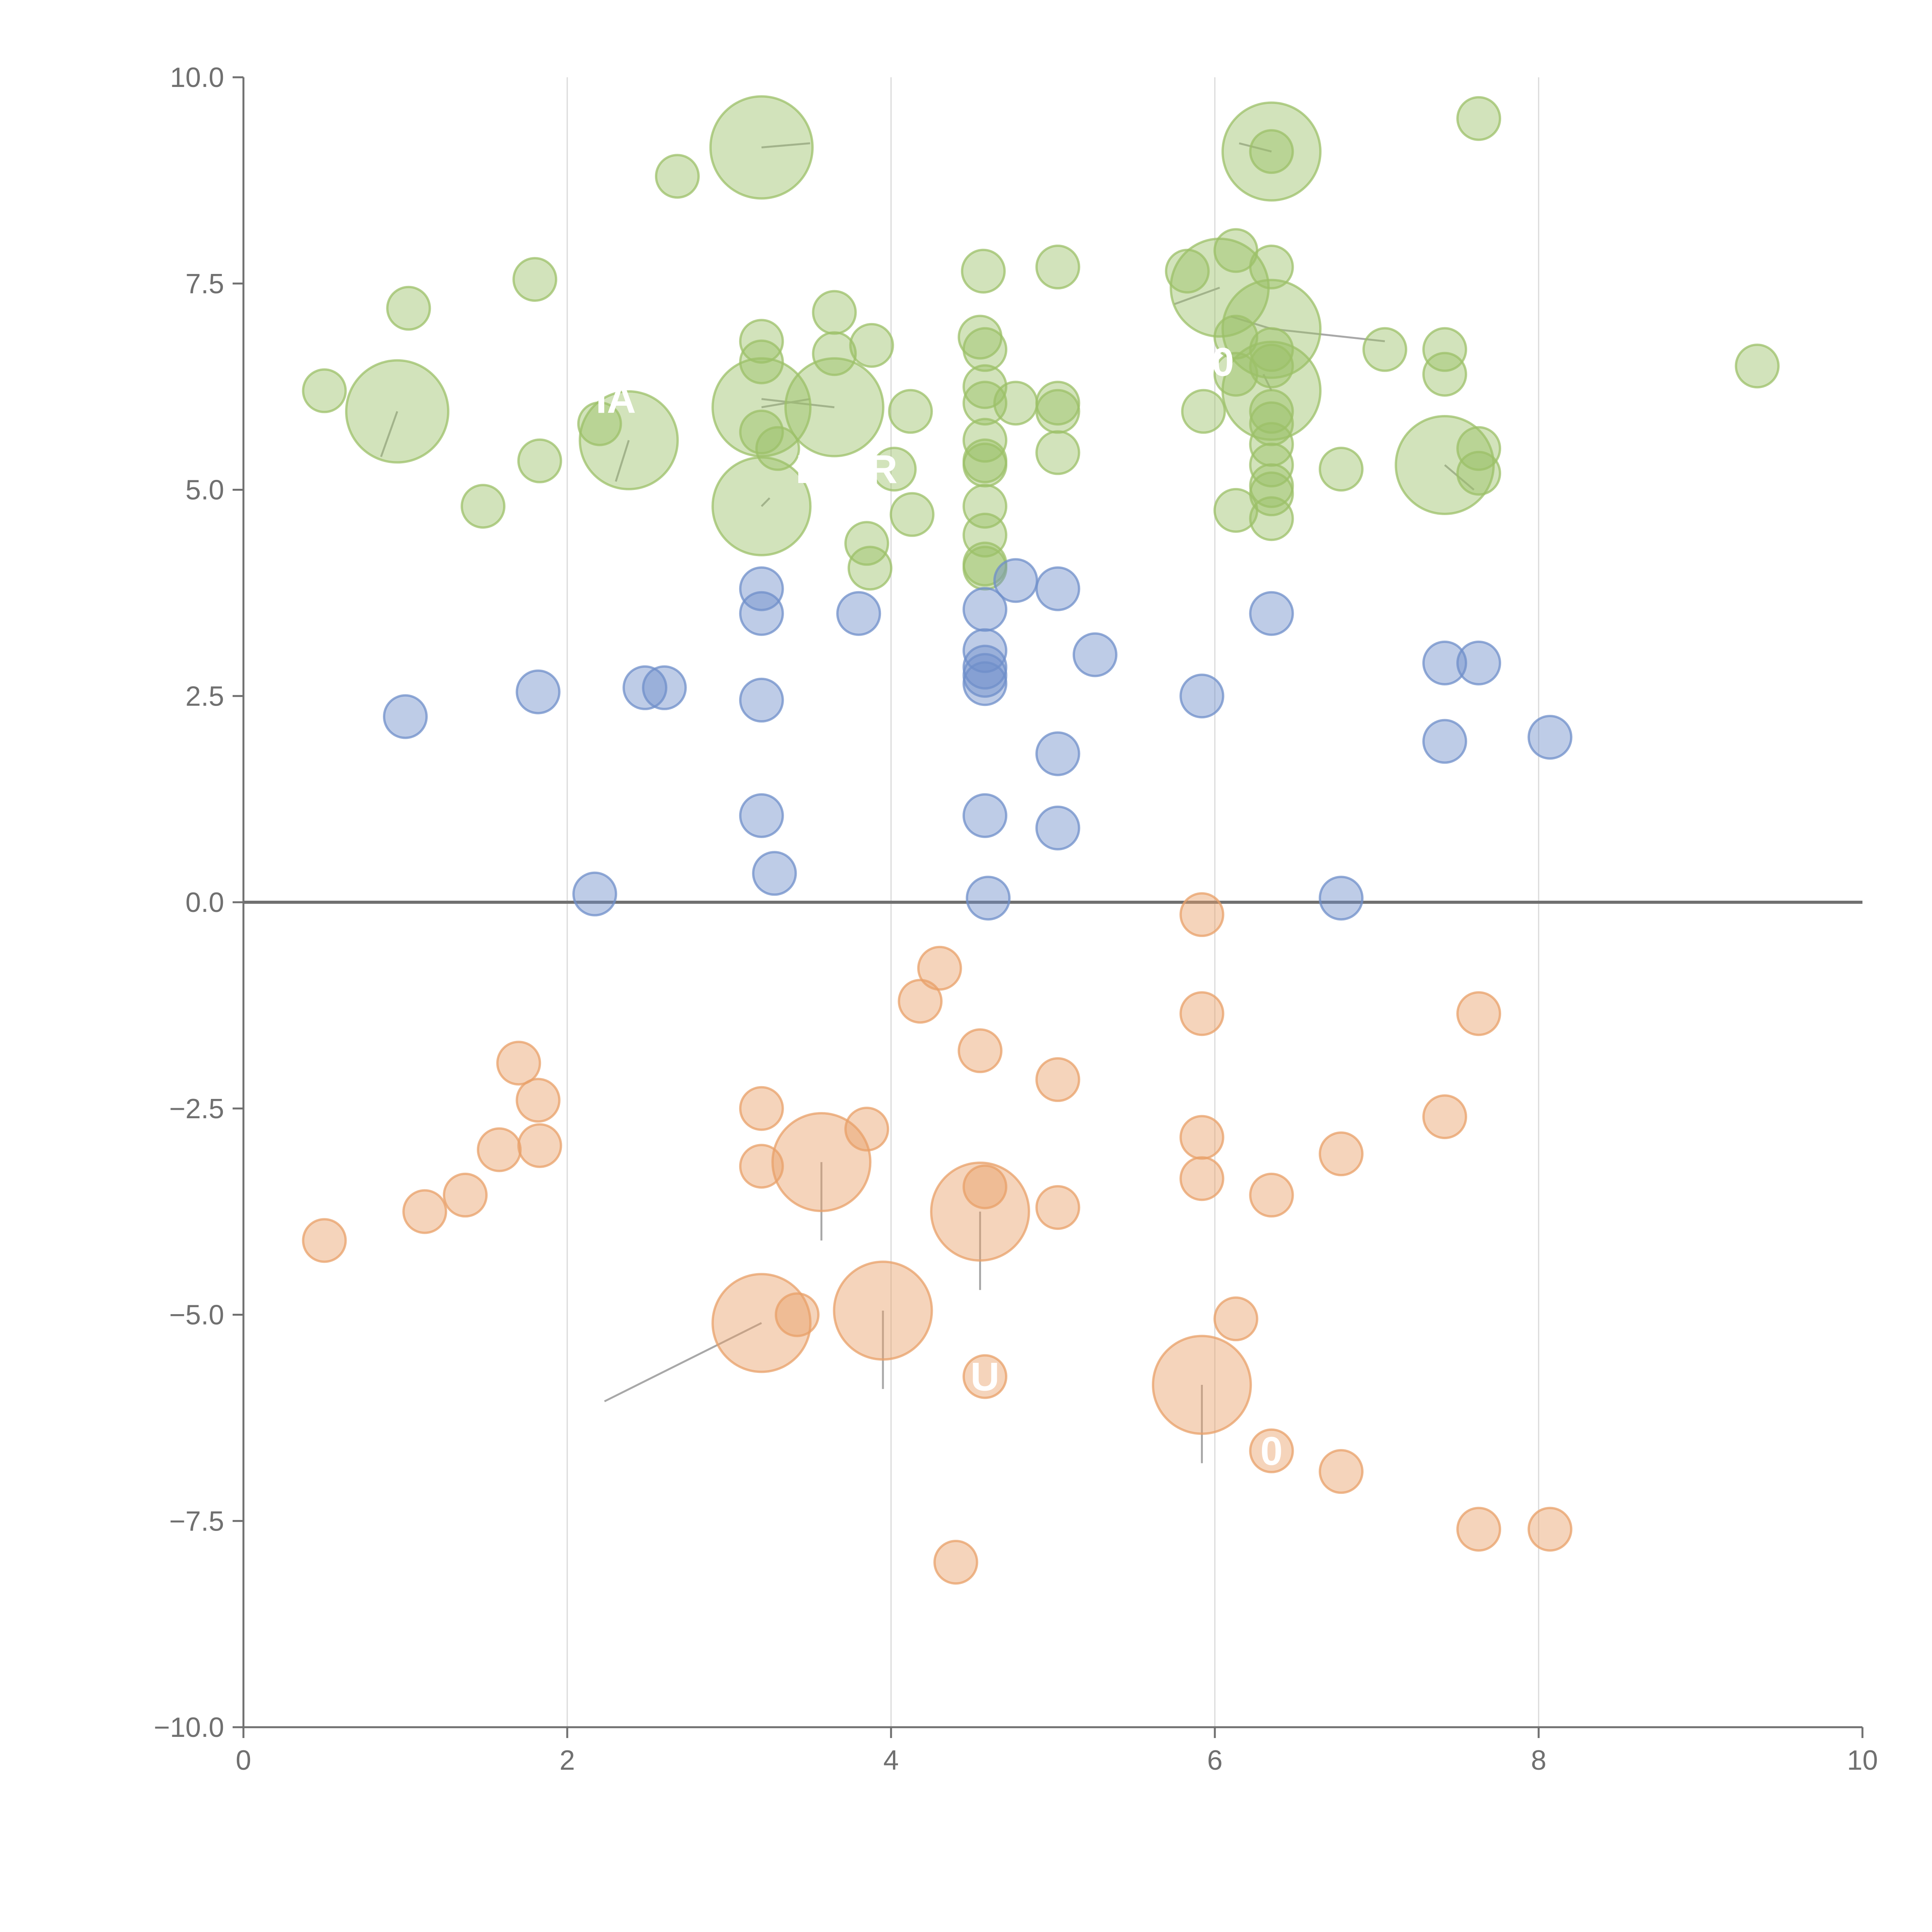 This screenshot has width=1932, height=1932. What do you see at coordinates (189, 1728) in the screenshot?
I see `y-tick-label-0: −10.0` at bounding box center [189, 1728].